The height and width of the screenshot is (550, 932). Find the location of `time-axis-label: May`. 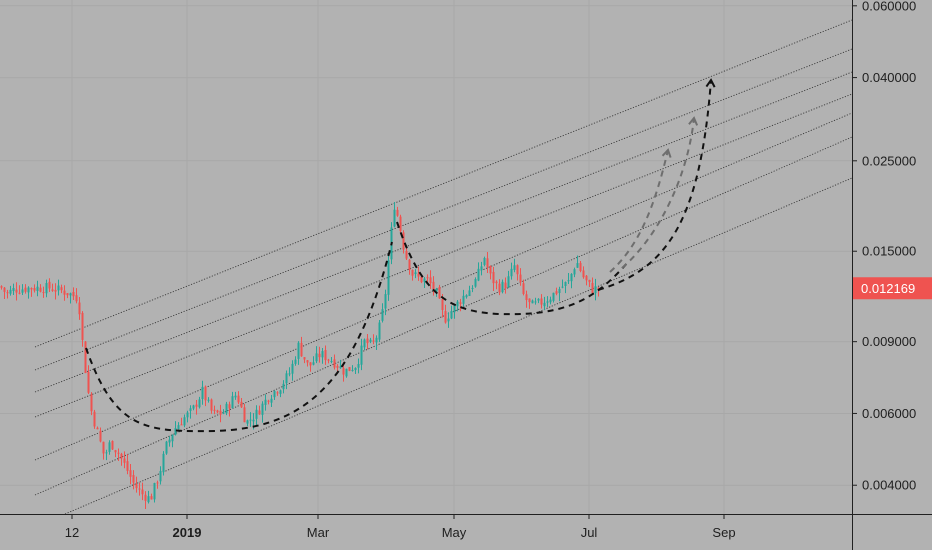

time-axis-label: May is located at coordinates (454, 532).